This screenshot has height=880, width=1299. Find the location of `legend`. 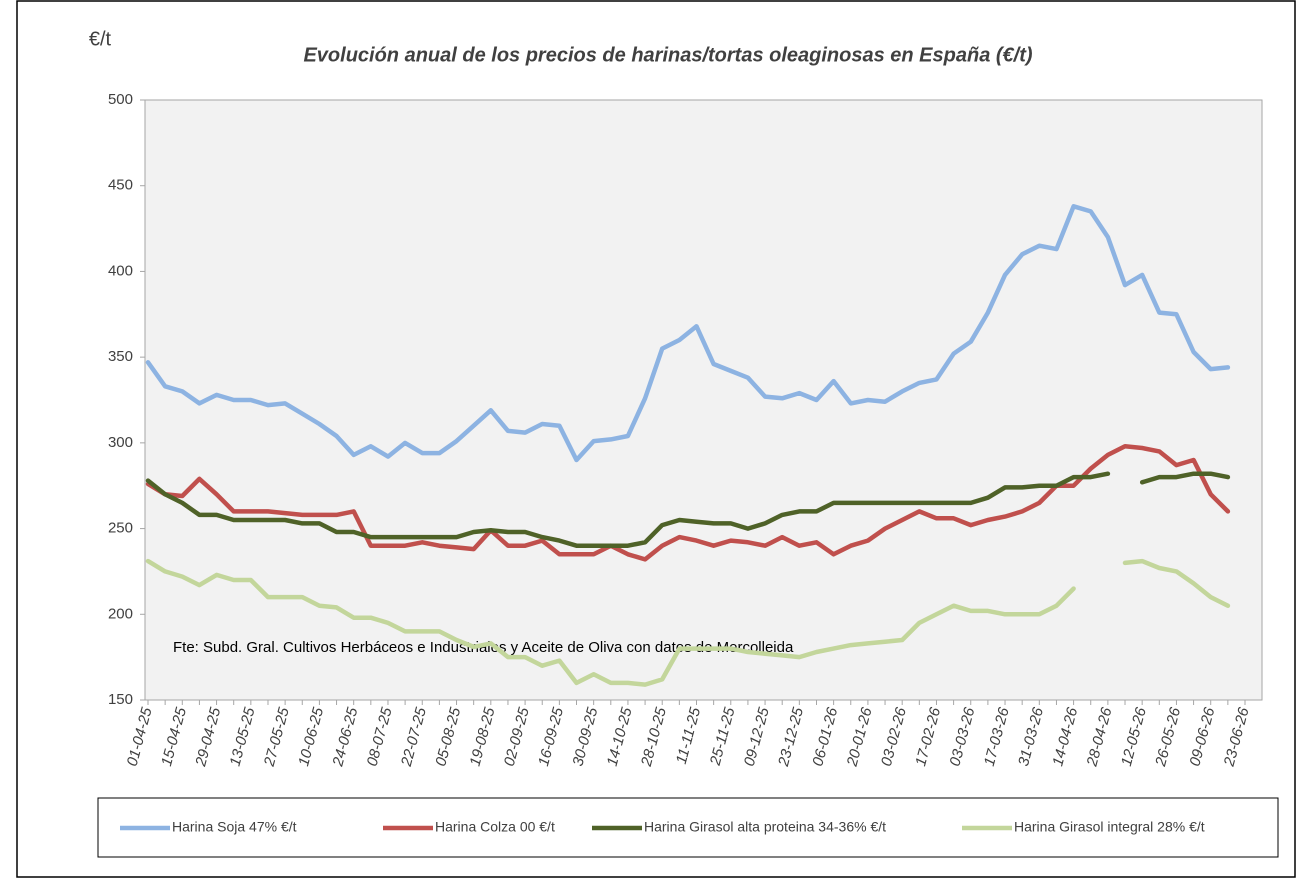

legend is located at coordinates (688, 827).